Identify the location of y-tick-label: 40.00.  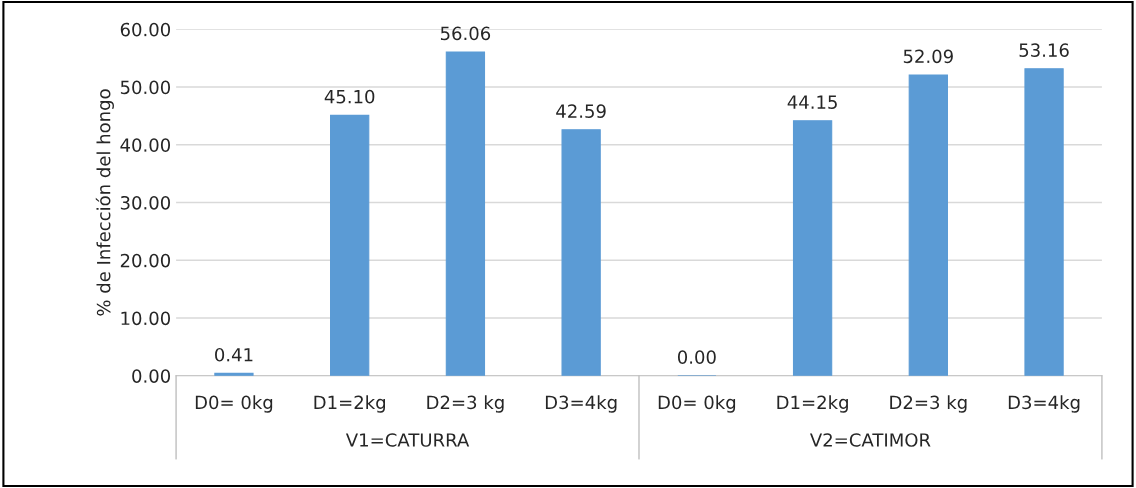
(145, 145).